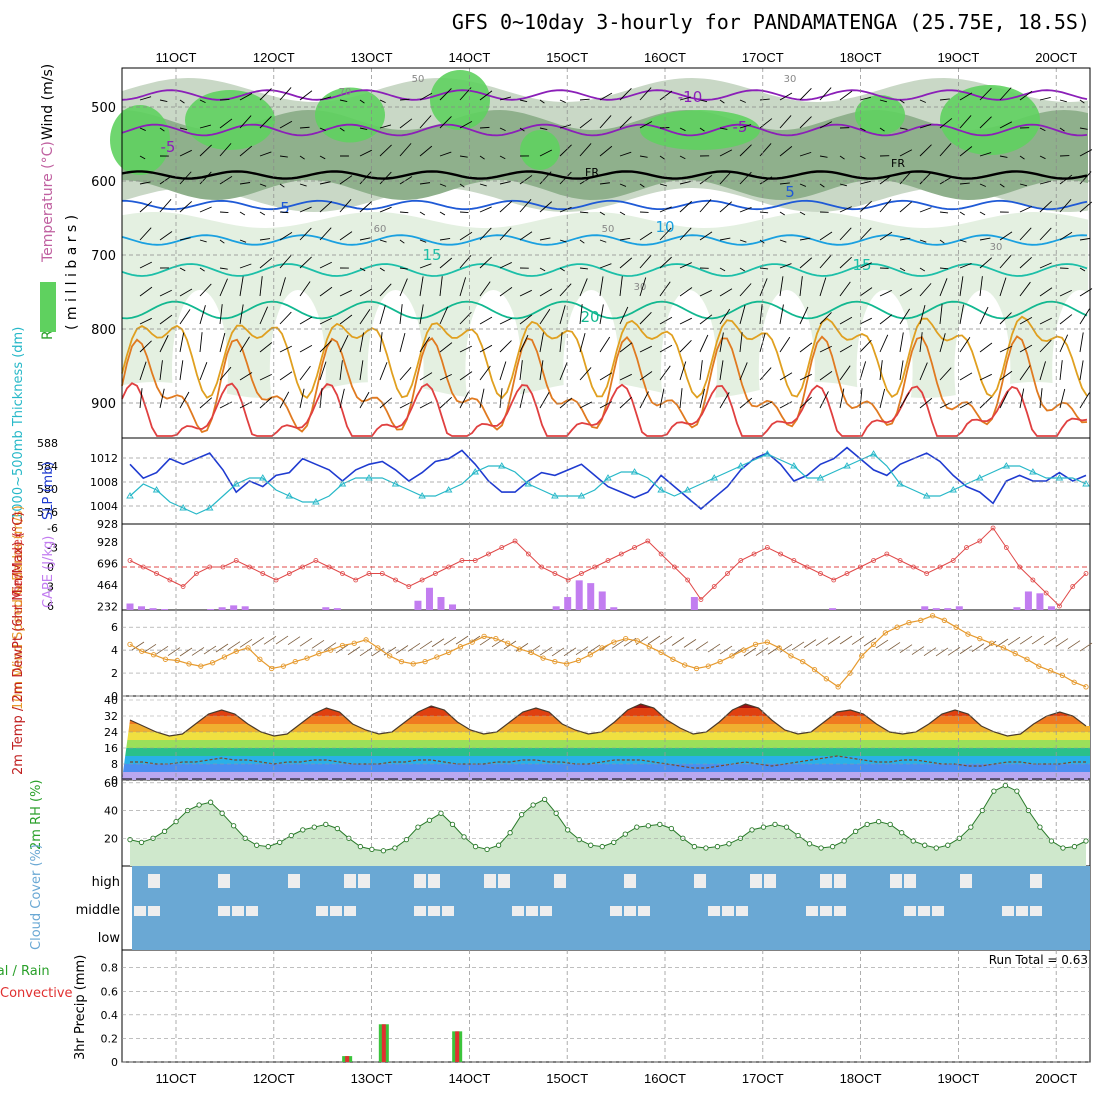 This screenshot has height=1100, width=1100. What do you see at coordinates (107, 564) in the screenshot?
I see `cape-tick: 696` at bounding box center [107, 564].